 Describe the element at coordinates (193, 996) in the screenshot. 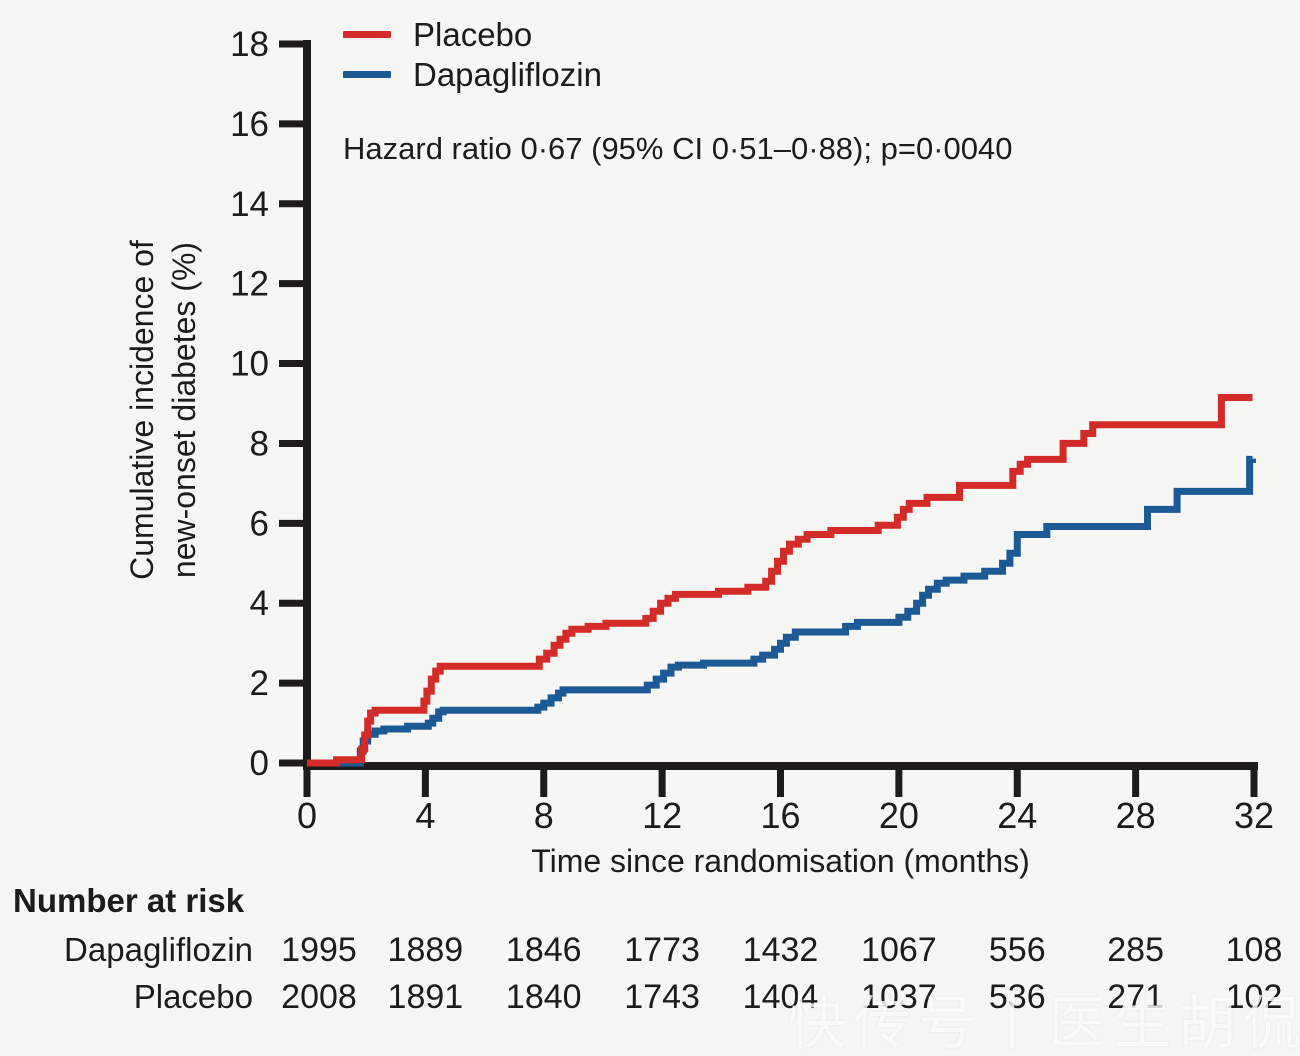

I see `risk-row-label: Placebo` at that location.